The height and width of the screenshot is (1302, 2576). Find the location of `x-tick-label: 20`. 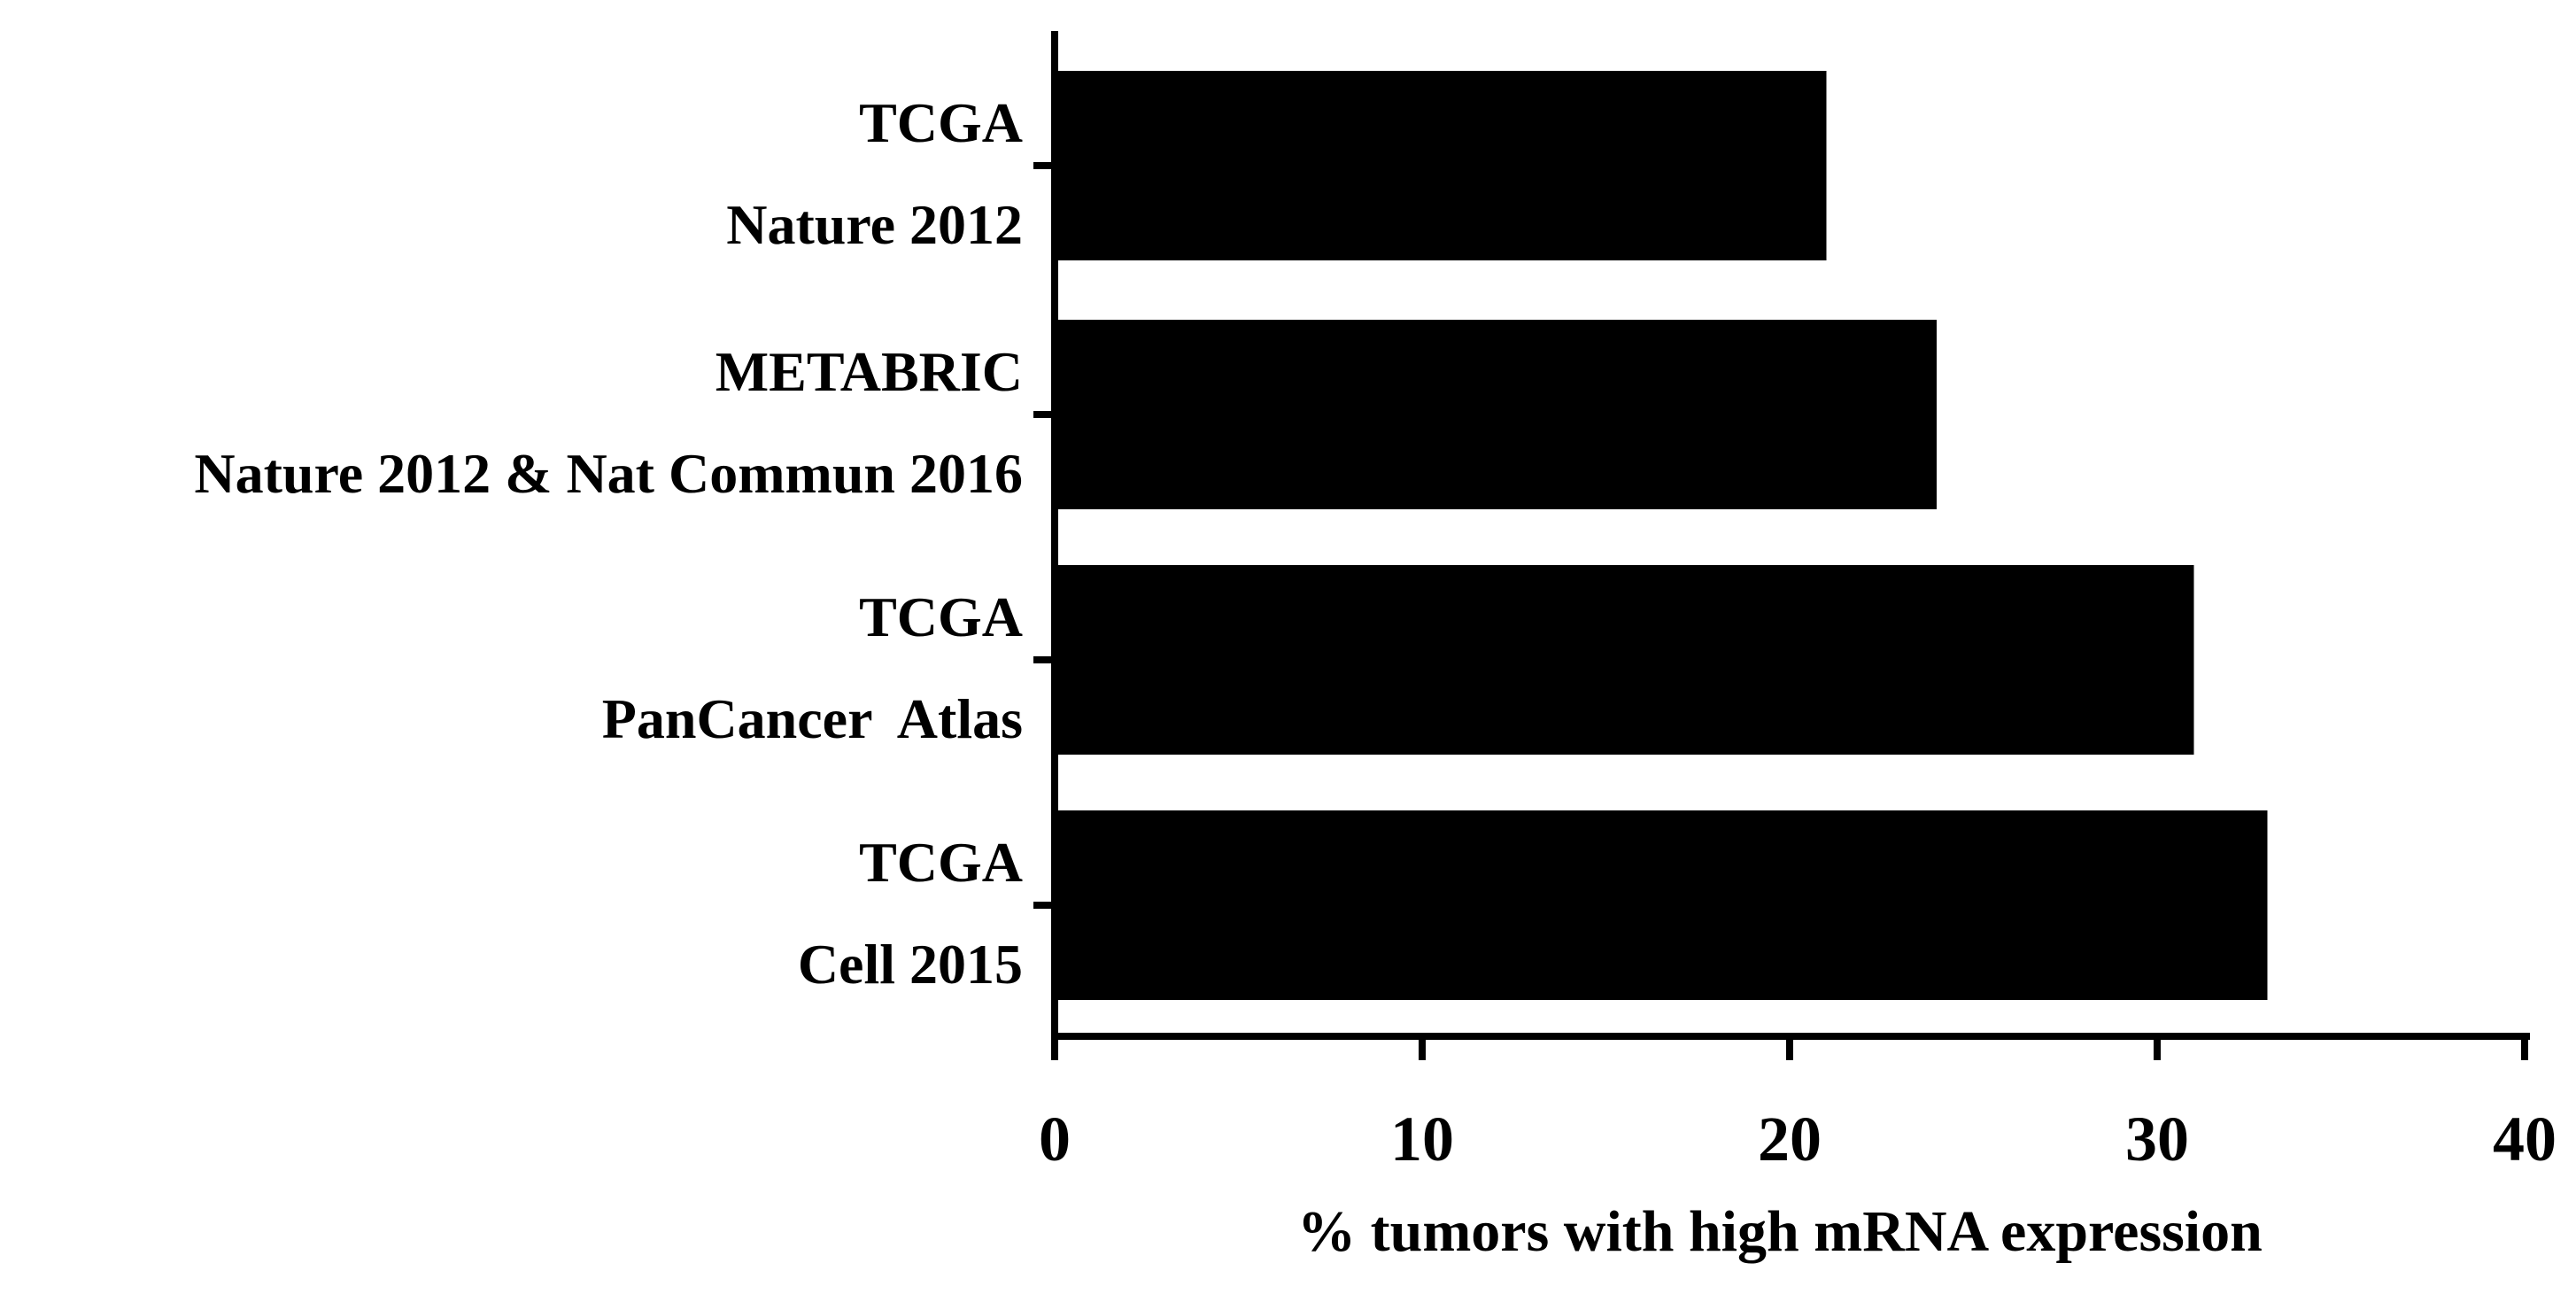

x-tick-label: 20 is located at coordinates (1790, 1139).